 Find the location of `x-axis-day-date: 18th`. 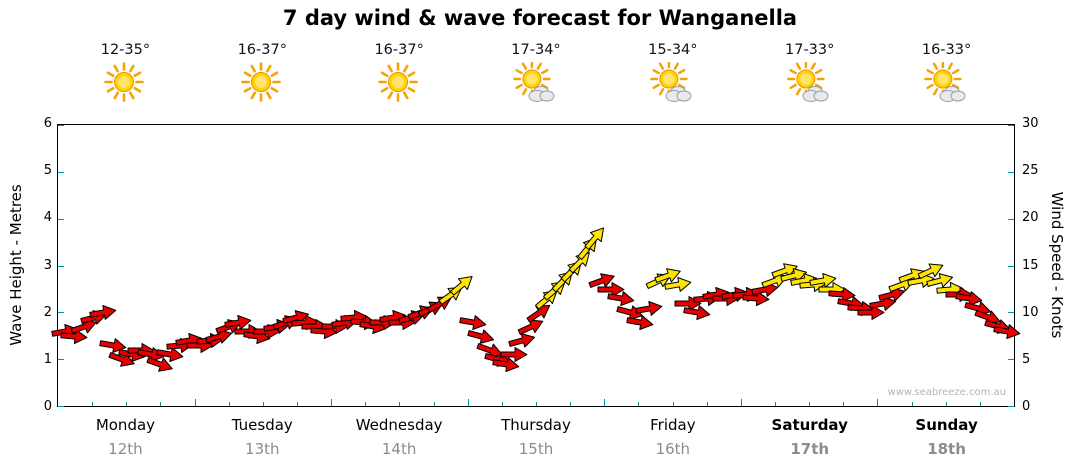

x-axis-day-date: 18th is located at coordinates (946, 449).